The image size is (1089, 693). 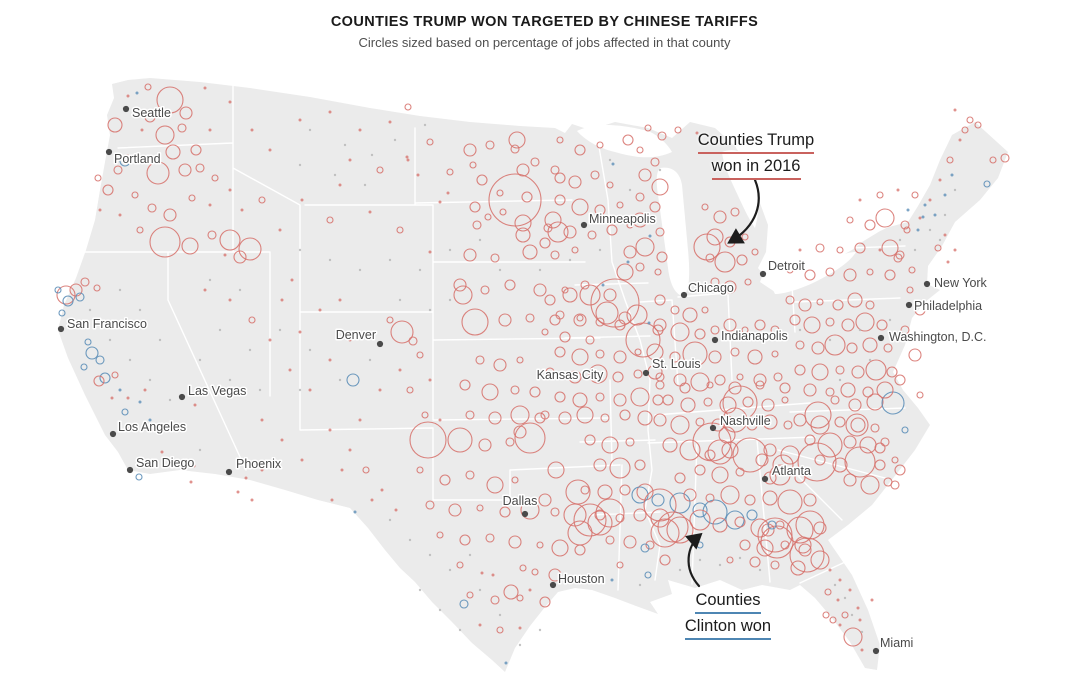 I want to click on city-label: Houston, so click(x=581, y=579).